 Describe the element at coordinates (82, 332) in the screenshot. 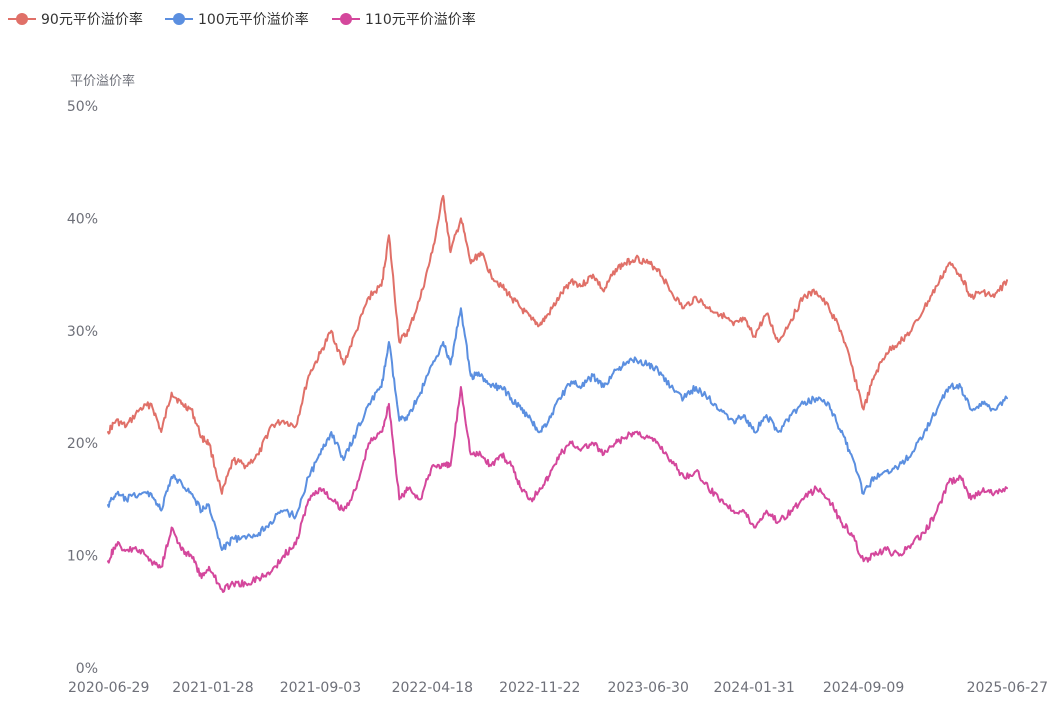

I see `y-tick-label: 30%` at that location.